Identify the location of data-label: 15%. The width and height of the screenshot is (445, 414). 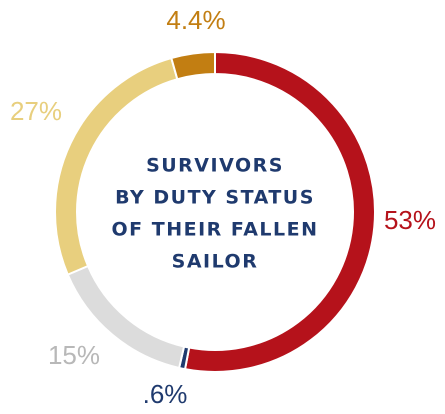
(74, 355).